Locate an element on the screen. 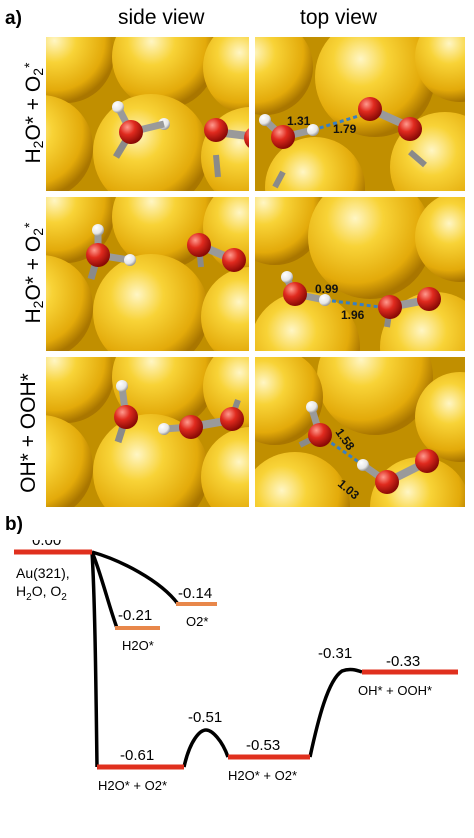 The height and width of the screenshot is (838, 474). molecule-render-r3-top: 1.58 1.03 is located at coordinates (360, 432).